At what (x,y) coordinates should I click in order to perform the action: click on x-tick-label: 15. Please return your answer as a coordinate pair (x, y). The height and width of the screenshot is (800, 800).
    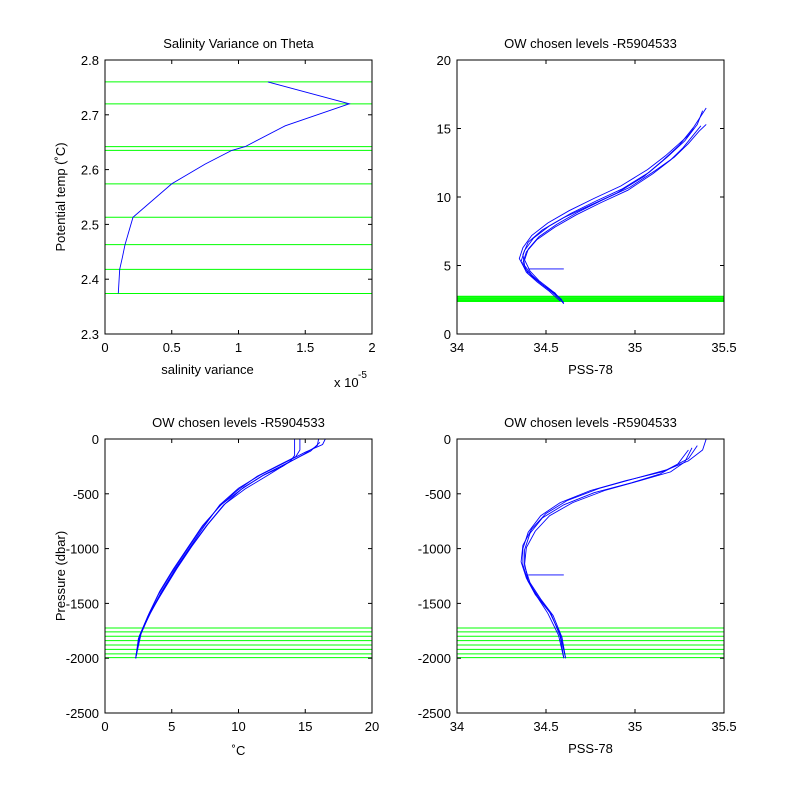
    Looking at the image, I should click on (305, 726).